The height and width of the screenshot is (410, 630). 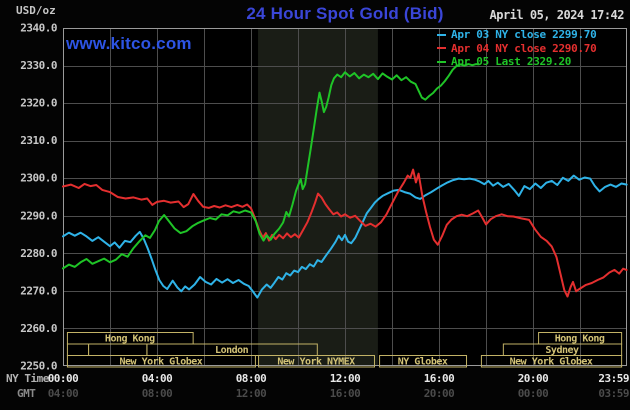 I want to click on legend-label: Apr 04 NY close 2290.70, so click(x=524, y=48).